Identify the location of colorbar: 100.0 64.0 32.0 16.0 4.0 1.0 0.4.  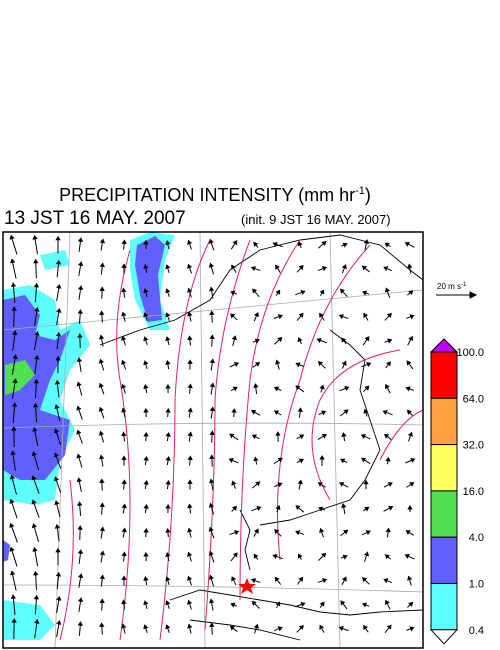
(456, 491).